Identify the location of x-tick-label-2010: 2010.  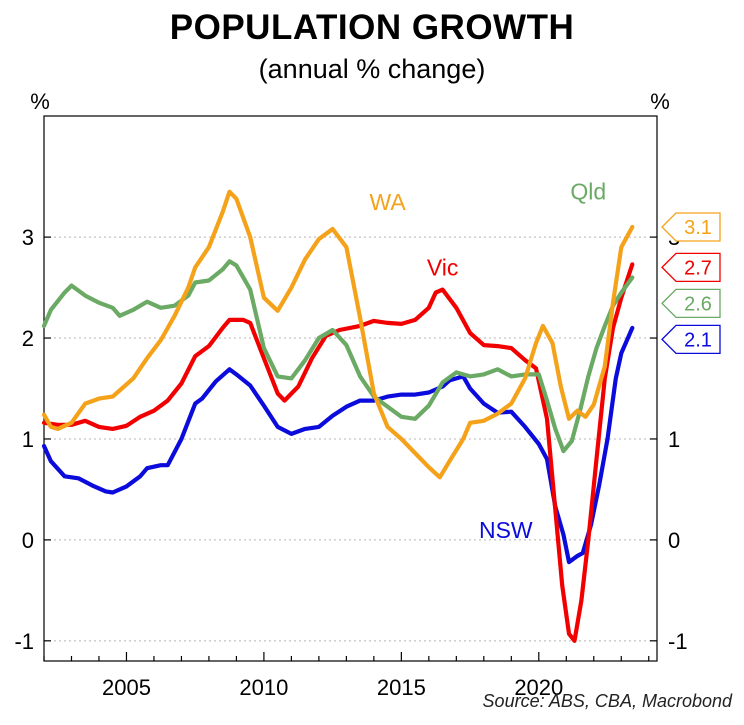
(263, 687).